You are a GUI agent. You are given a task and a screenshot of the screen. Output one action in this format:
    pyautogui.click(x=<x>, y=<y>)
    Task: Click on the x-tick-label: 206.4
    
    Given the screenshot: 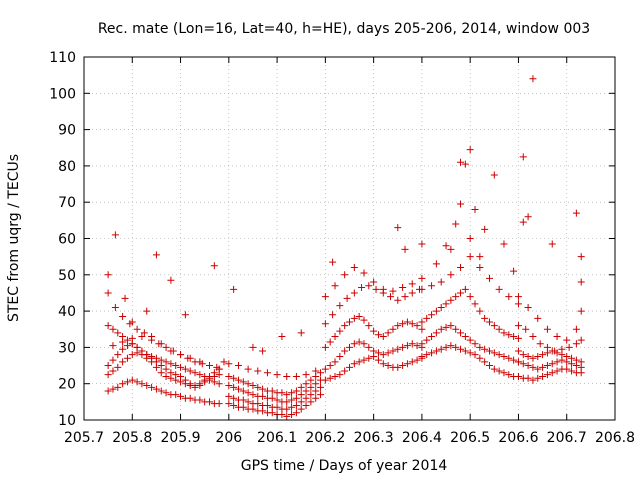 What is the action you would take?
    pyautogui.click(x=422, y=438)
    